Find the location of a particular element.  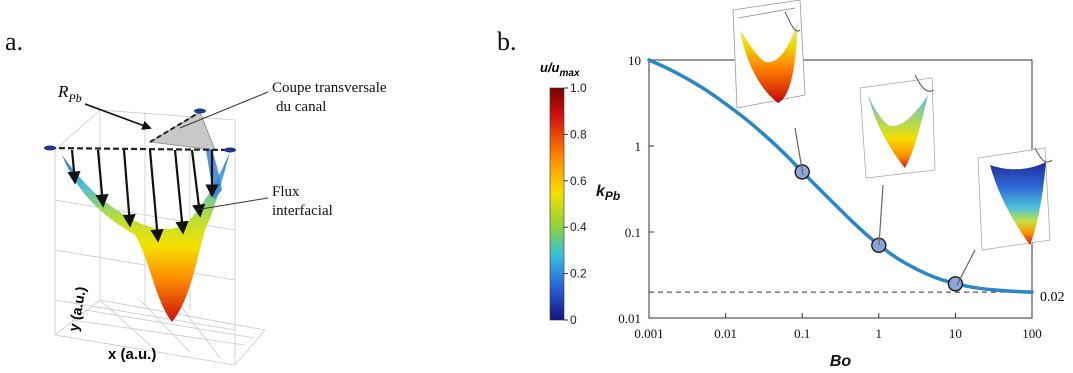

annotation-cross-section-2: du canal is located at coordinates (301, 107).